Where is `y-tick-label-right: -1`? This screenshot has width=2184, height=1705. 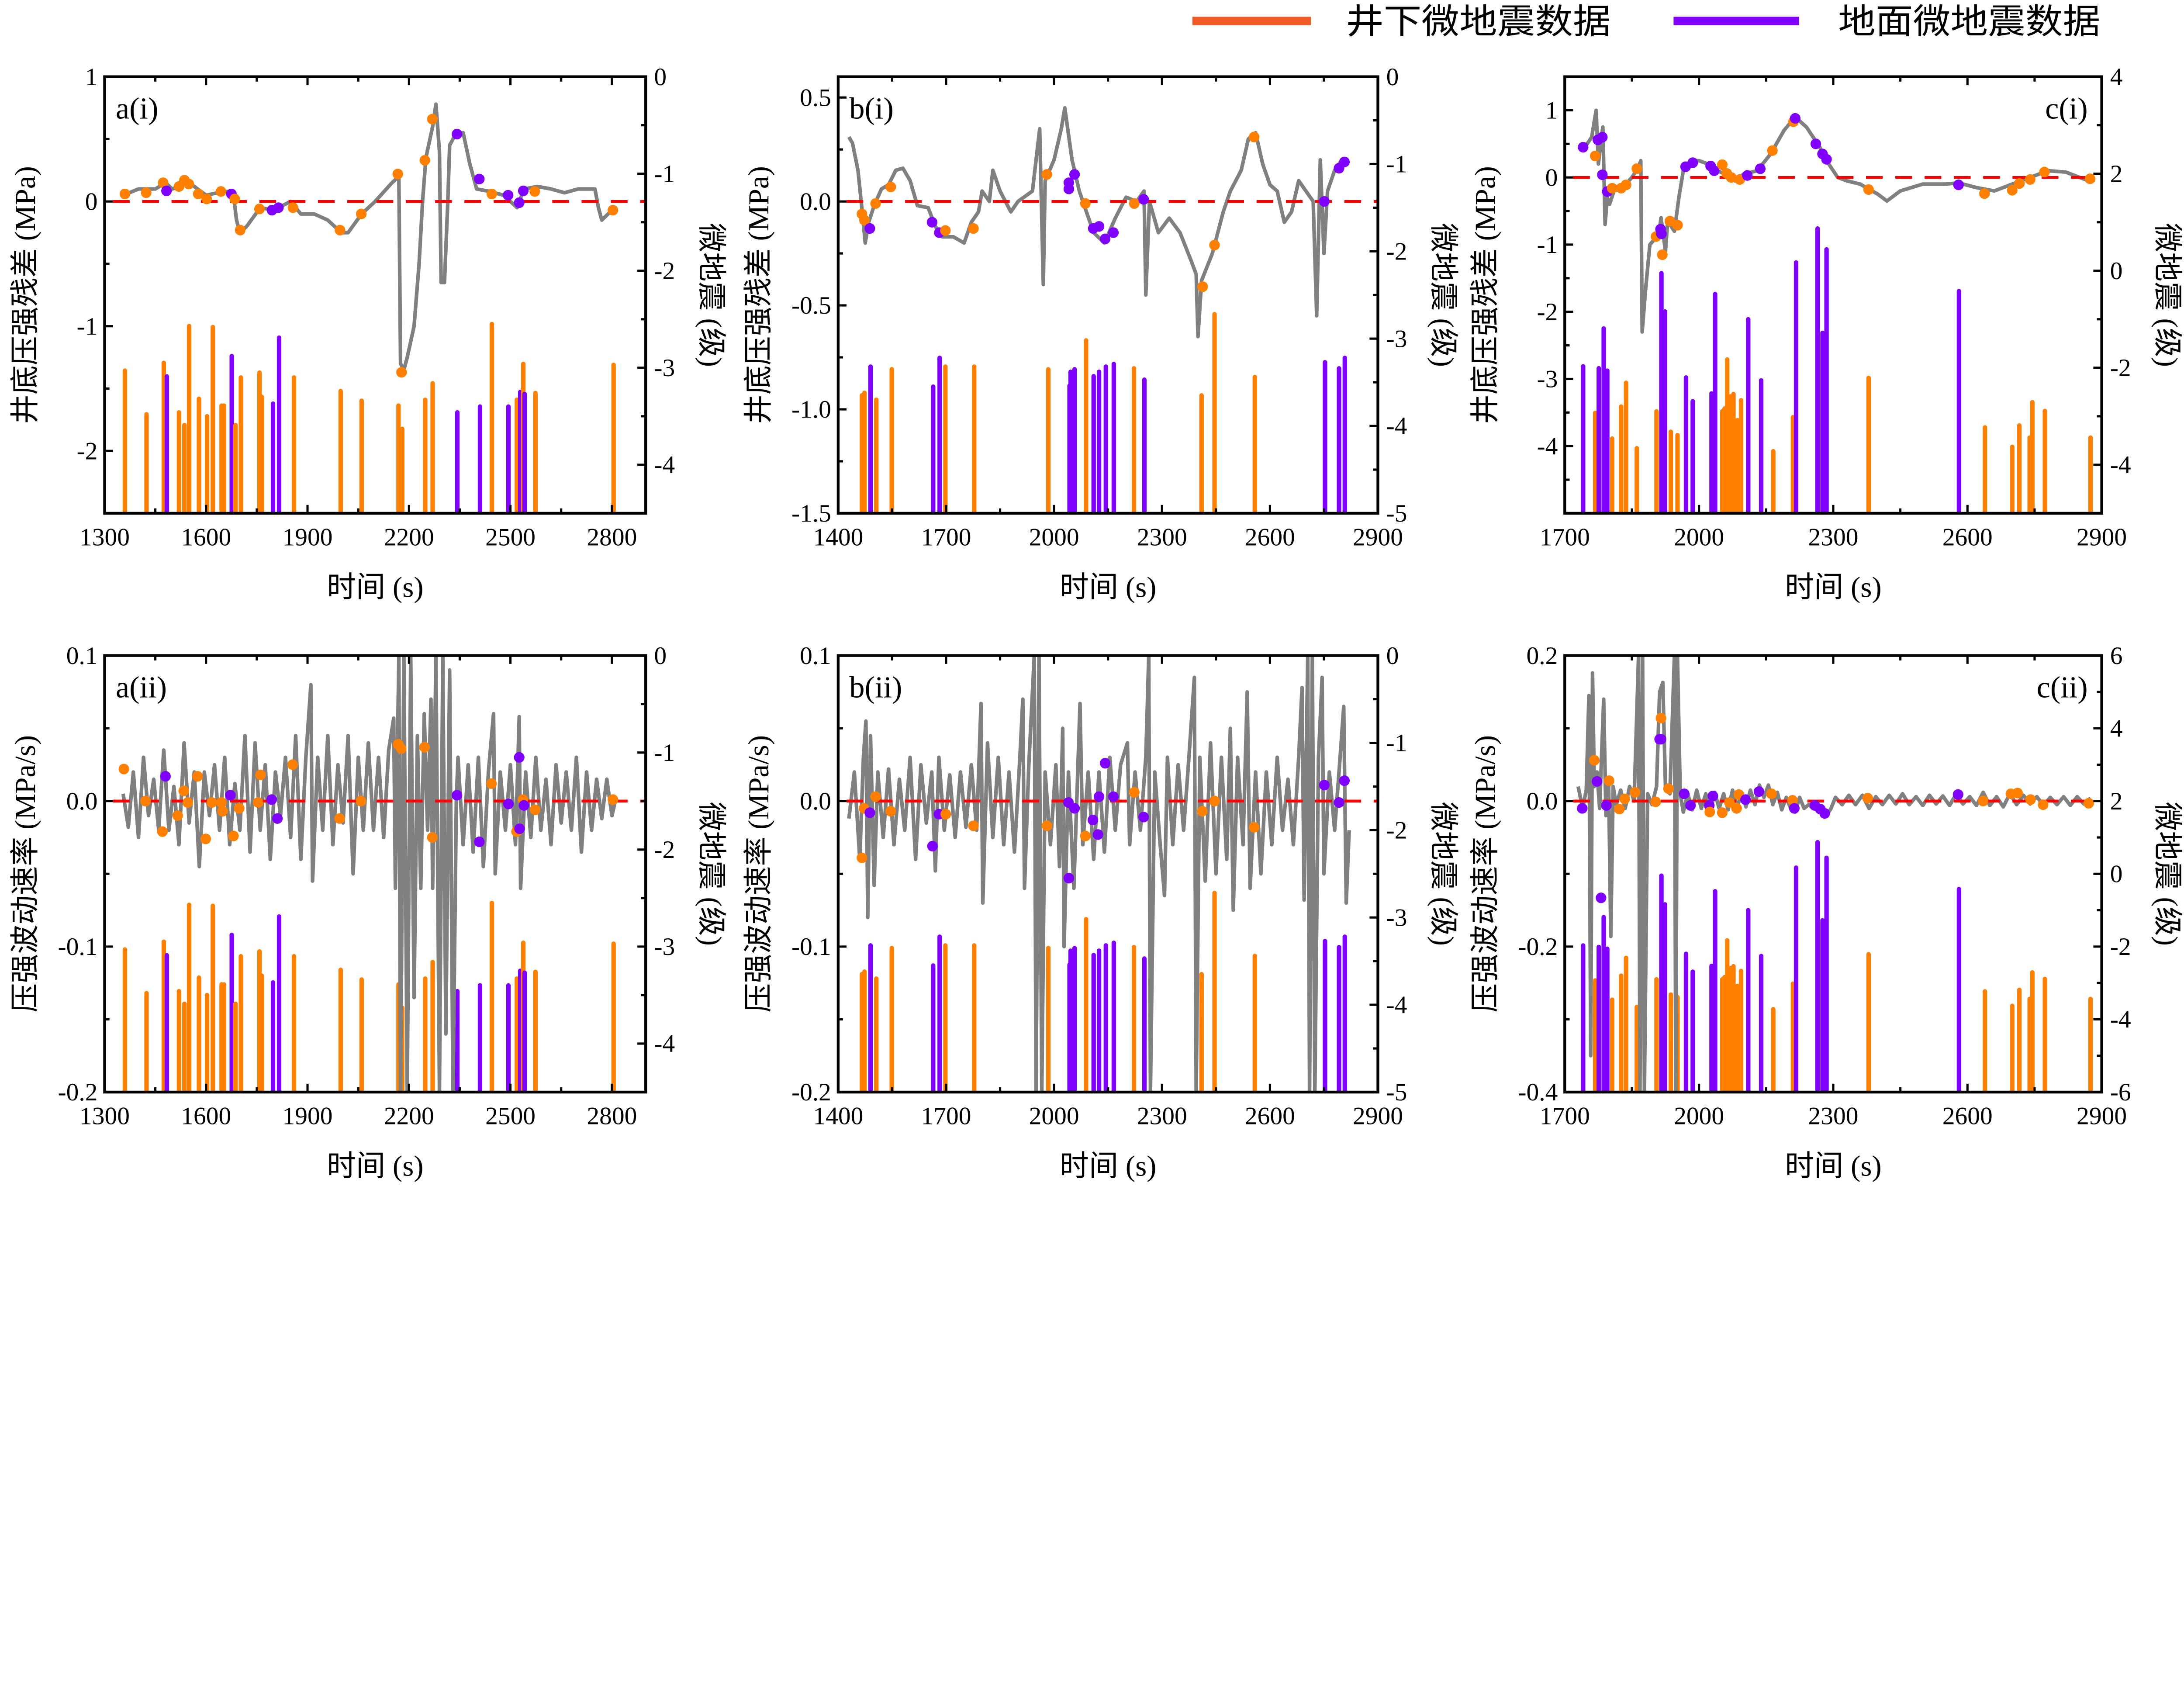 y-tick-label-right: -1 is located at coordinates (664, 753).